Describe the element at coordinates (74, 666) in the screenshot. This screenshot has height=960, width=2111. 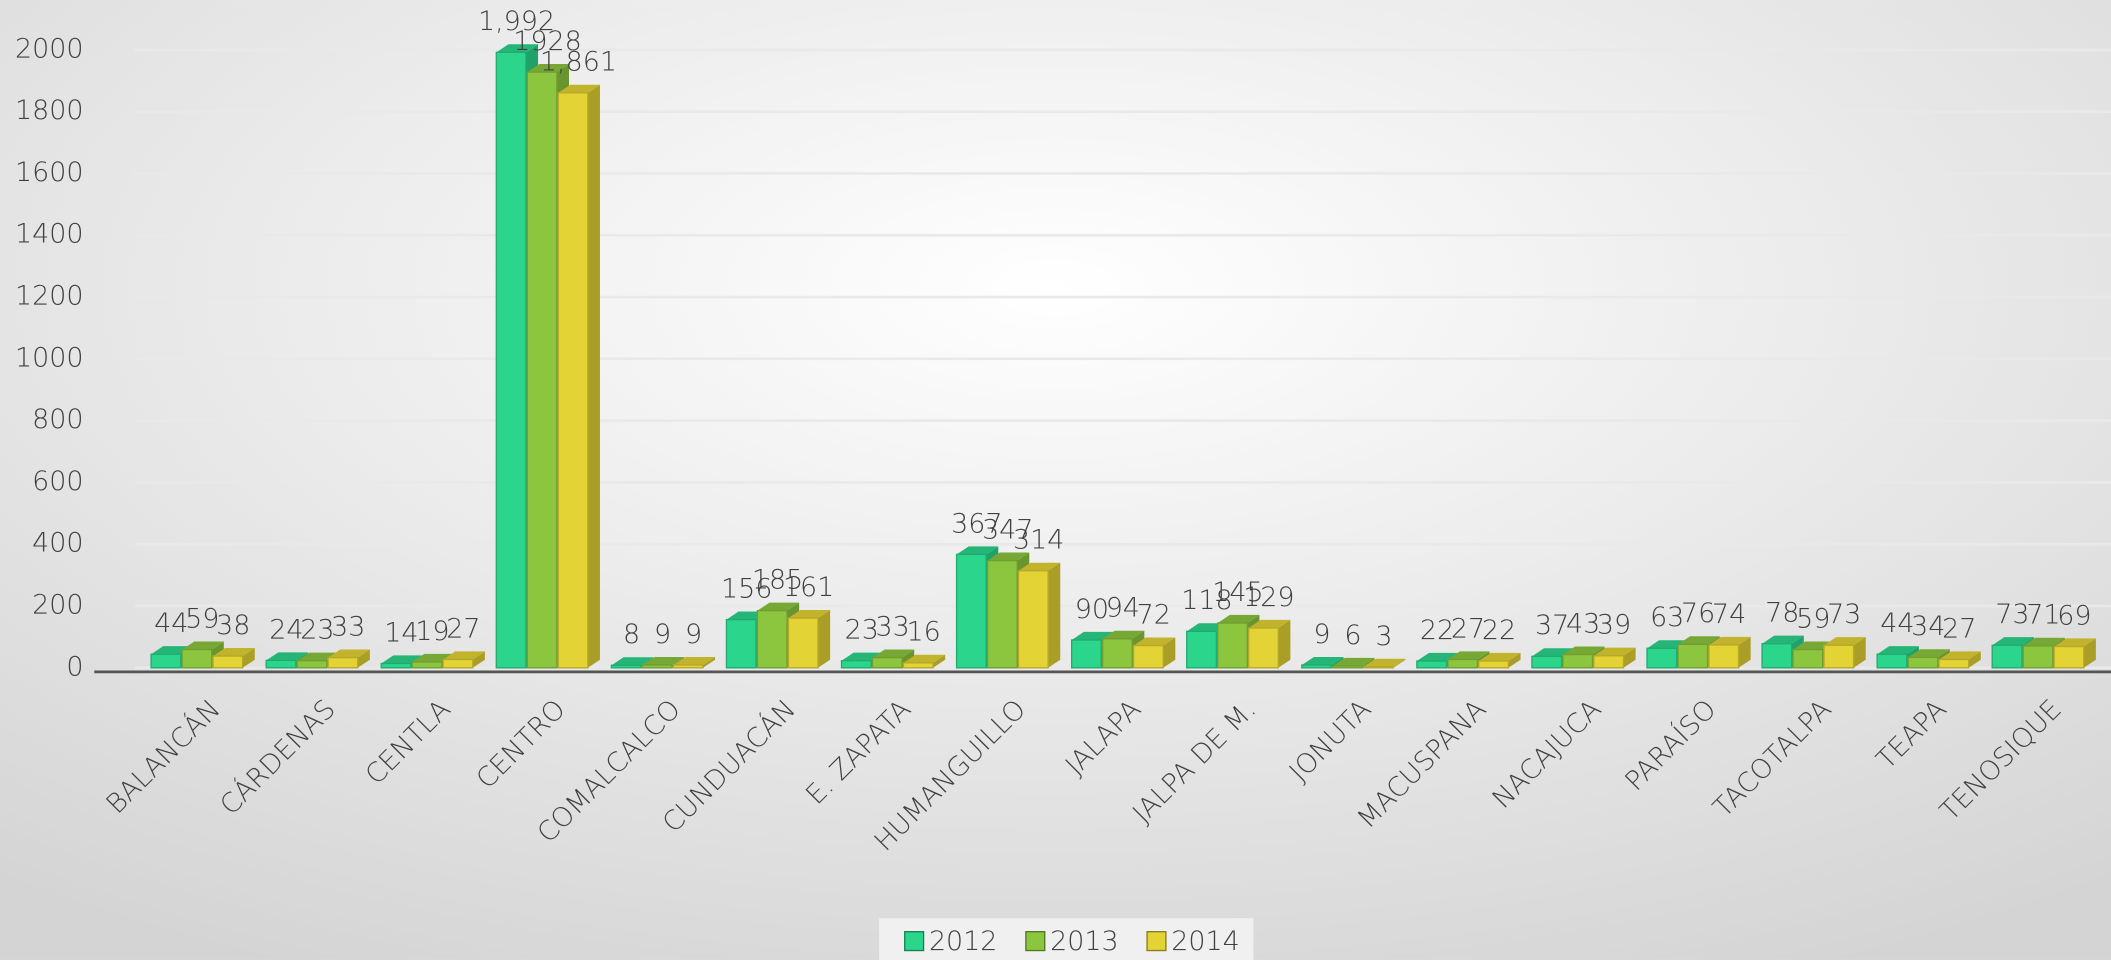
I see `y-tick-label: 0` at that location.